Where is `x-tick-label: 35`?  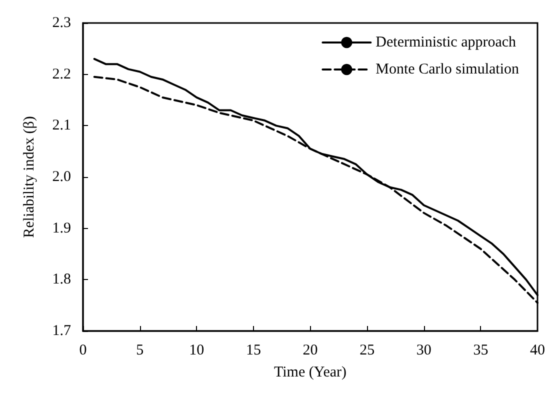 x-tick-label: 35 is located at coordinates (480, 350).